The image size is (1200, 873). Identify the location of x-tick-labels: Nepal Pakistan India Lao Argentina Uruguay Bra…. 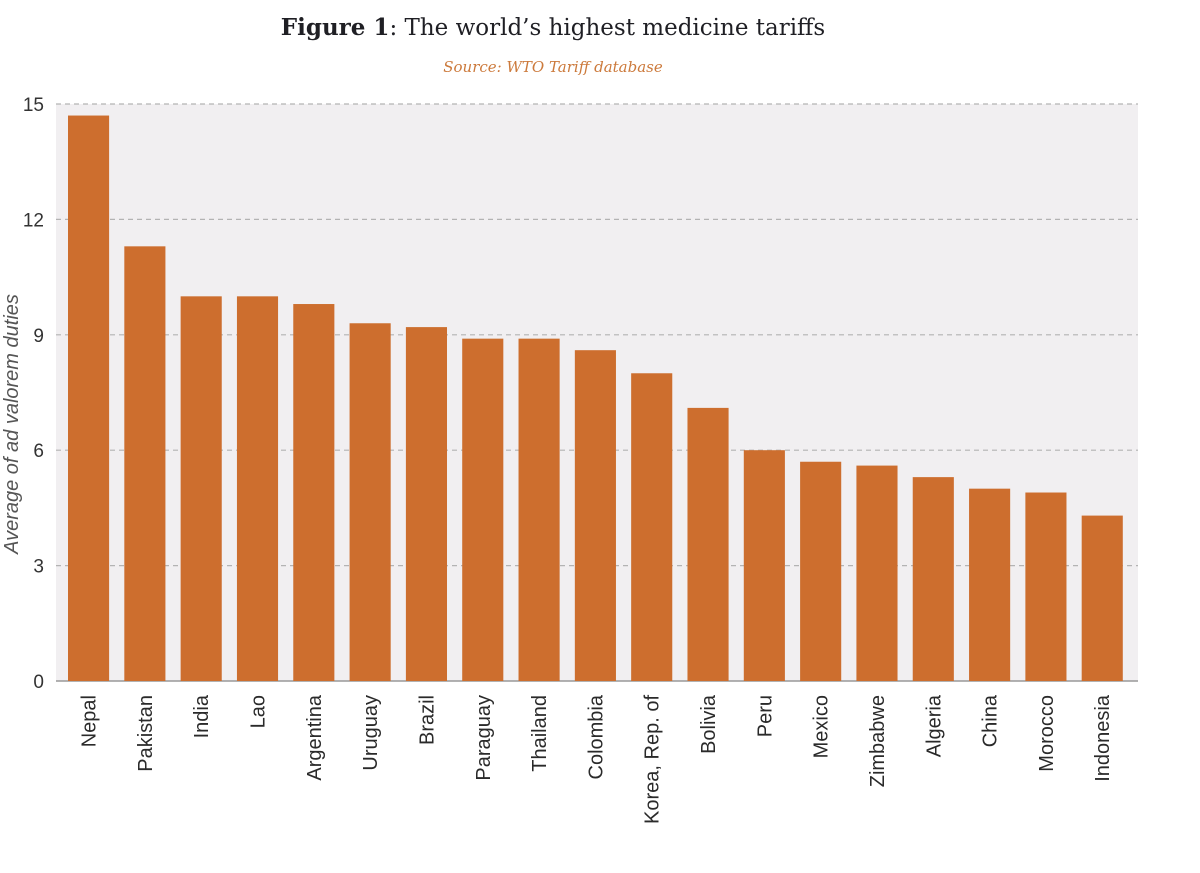
(597, 759).